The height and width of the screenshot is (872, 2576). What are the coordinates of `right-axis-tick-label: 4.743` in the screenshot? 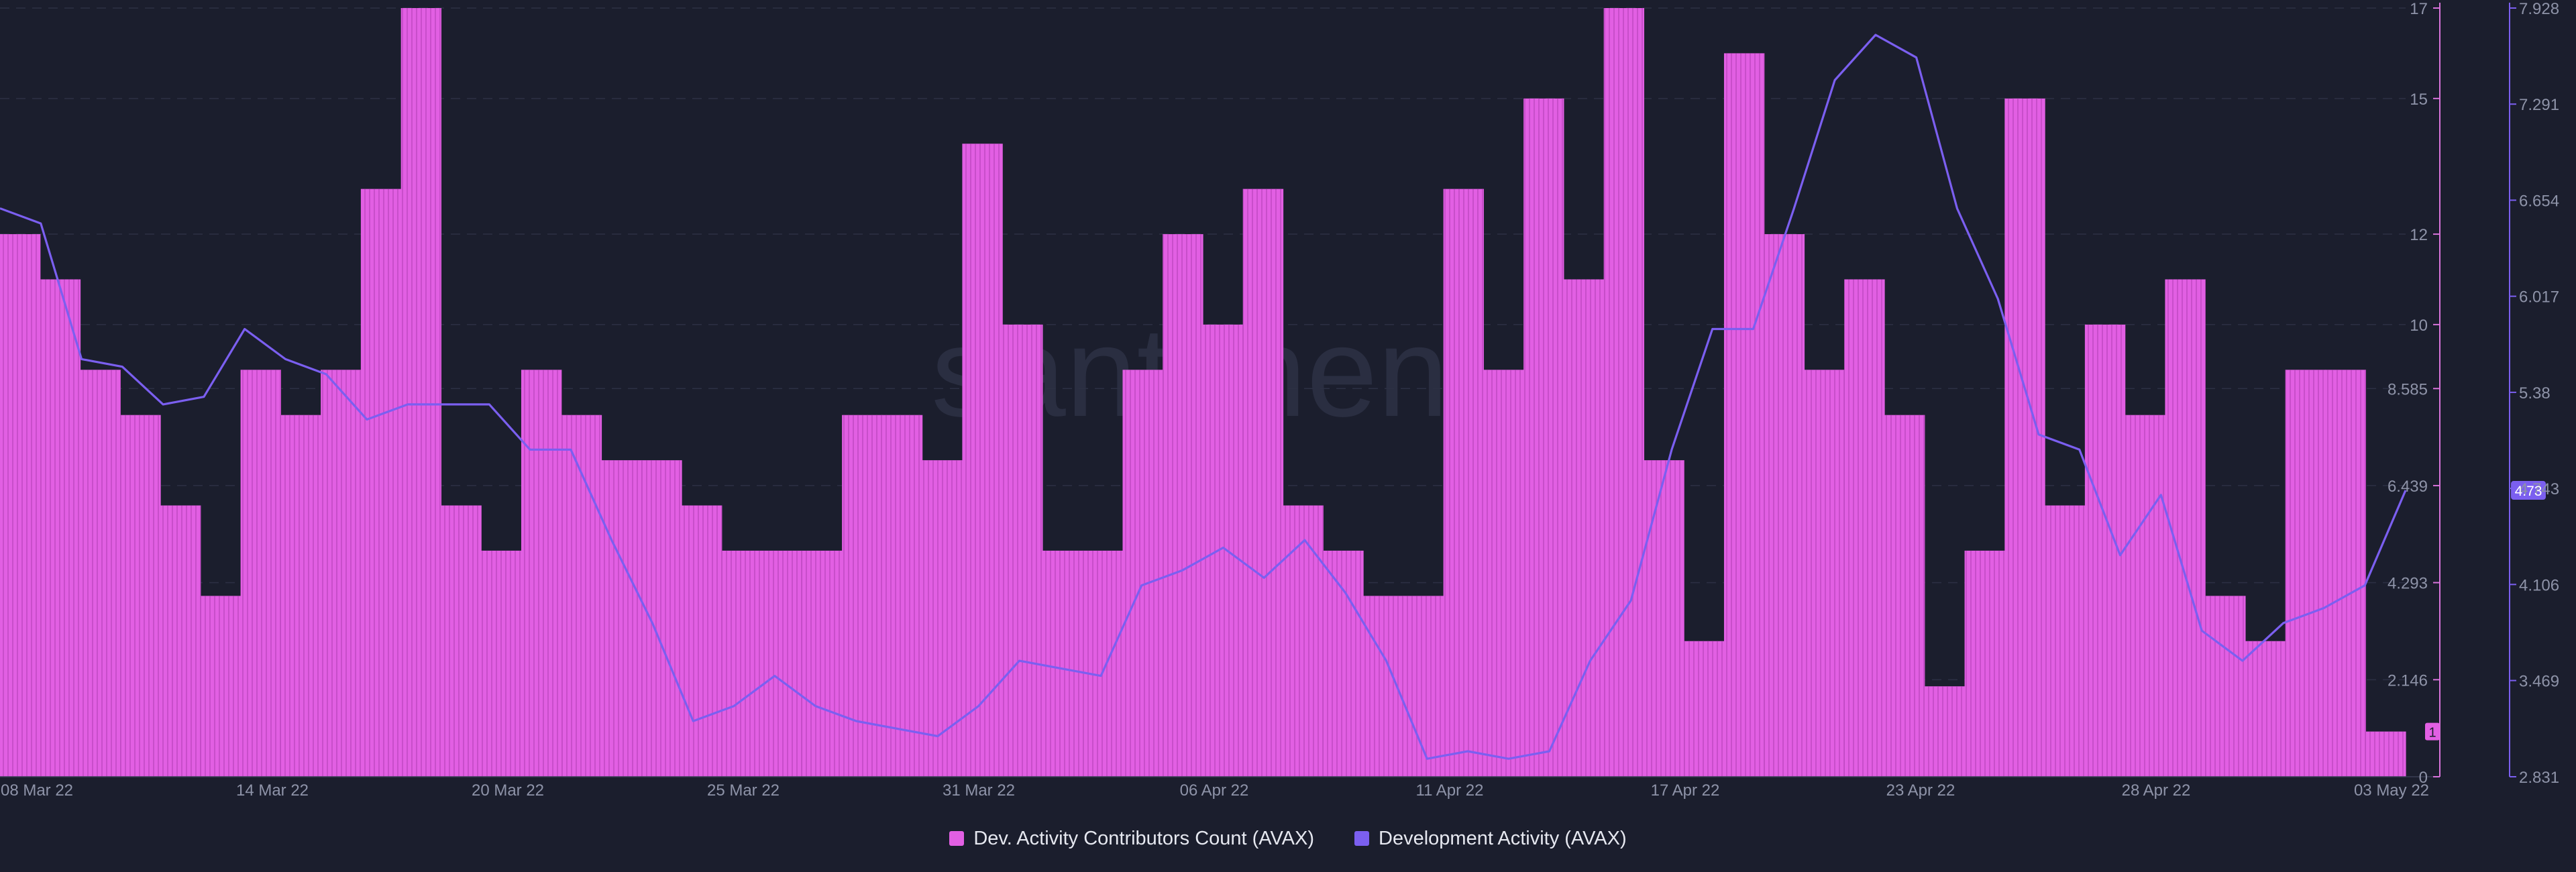 It's located at (2539, 489).